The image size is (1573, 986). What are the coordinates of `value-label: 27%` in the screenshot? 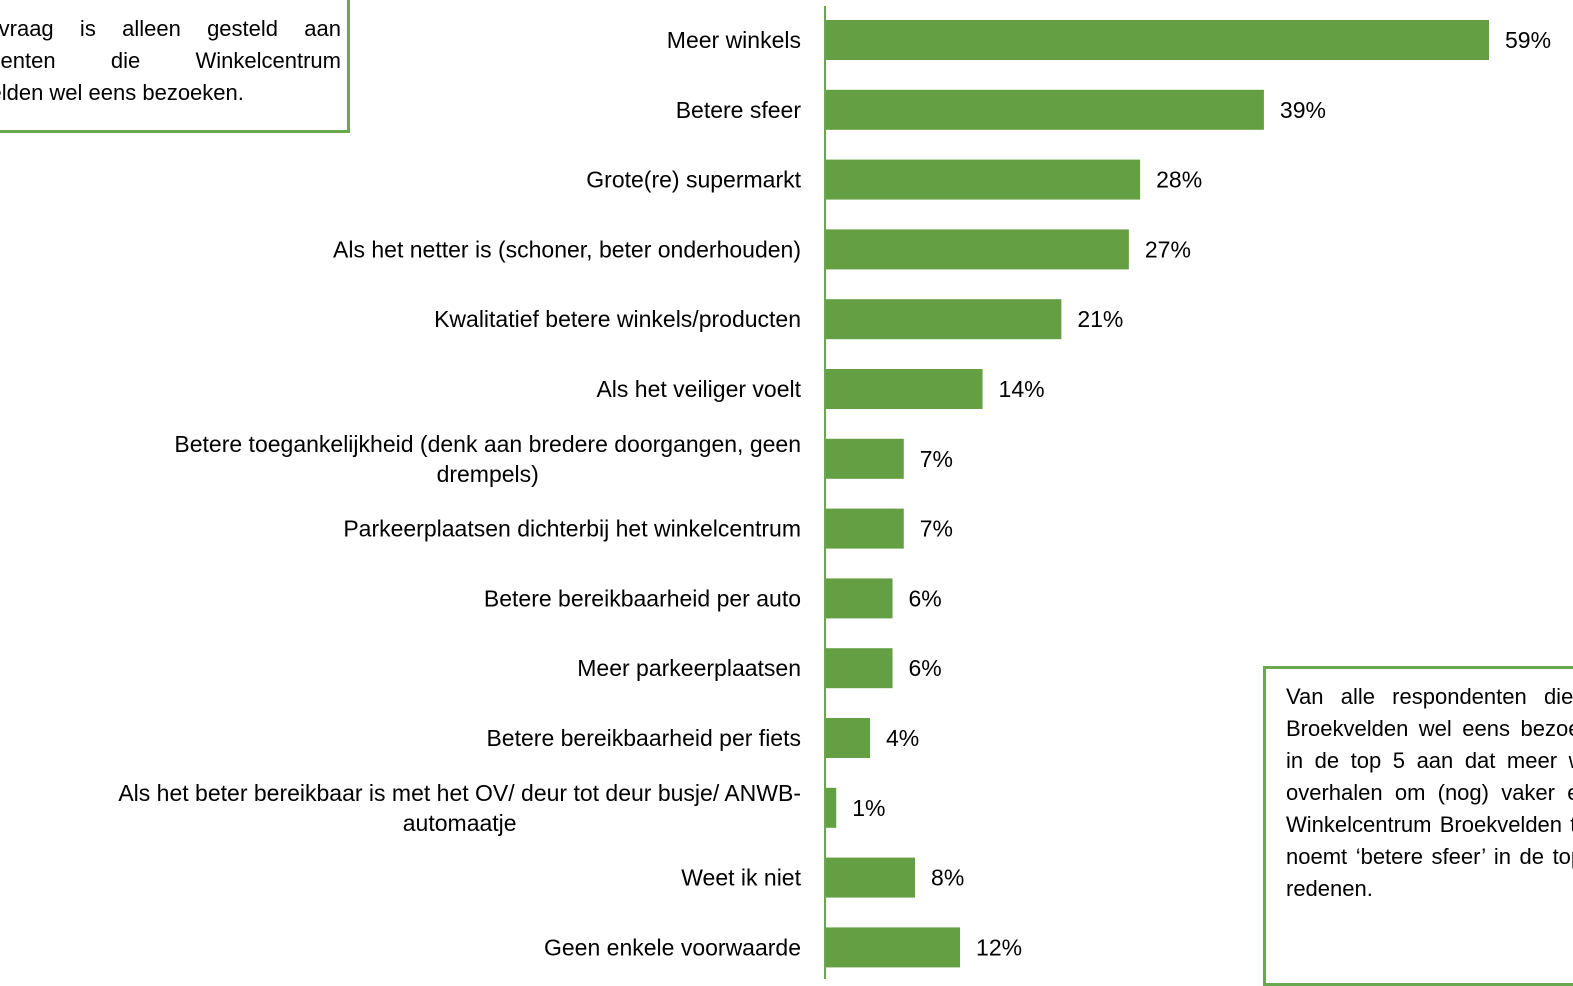 It's located at (1168, 249).